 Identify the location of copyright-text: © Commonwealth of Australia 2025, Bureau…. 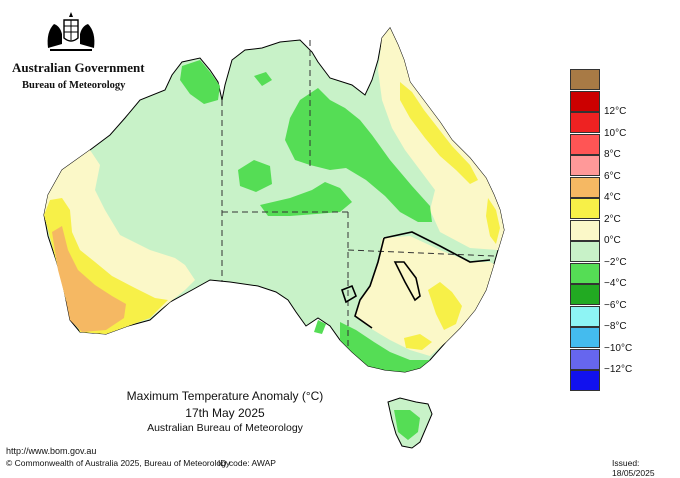
(118, 463).